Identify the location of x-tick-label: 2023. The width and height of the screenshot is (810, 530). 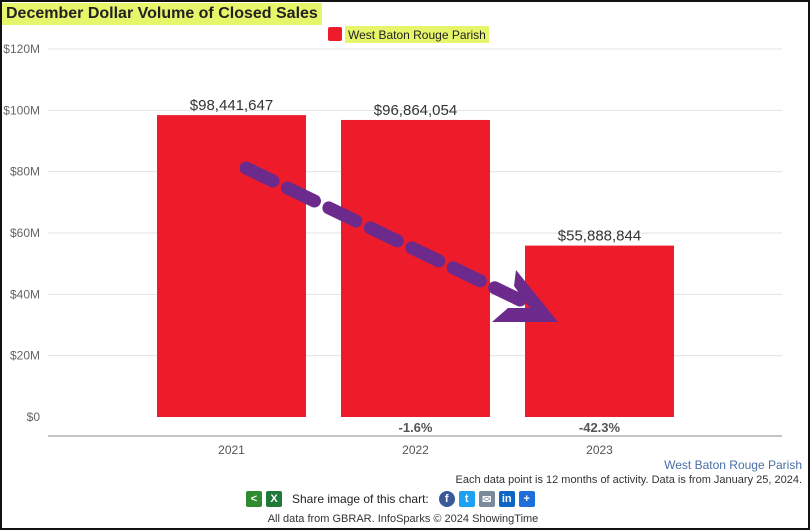
(599, 450).